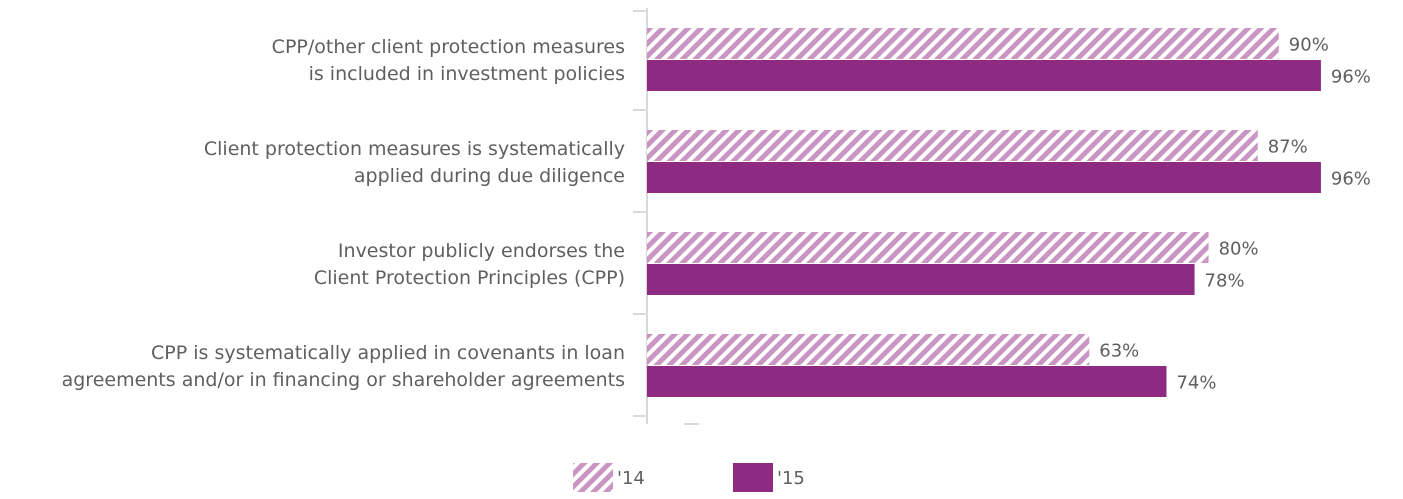 The width and height of the screenshot is (1403, 499). Describe the element at coordinates (1196, 383) in the screenshot. I see `data-label: 74%` at that location.